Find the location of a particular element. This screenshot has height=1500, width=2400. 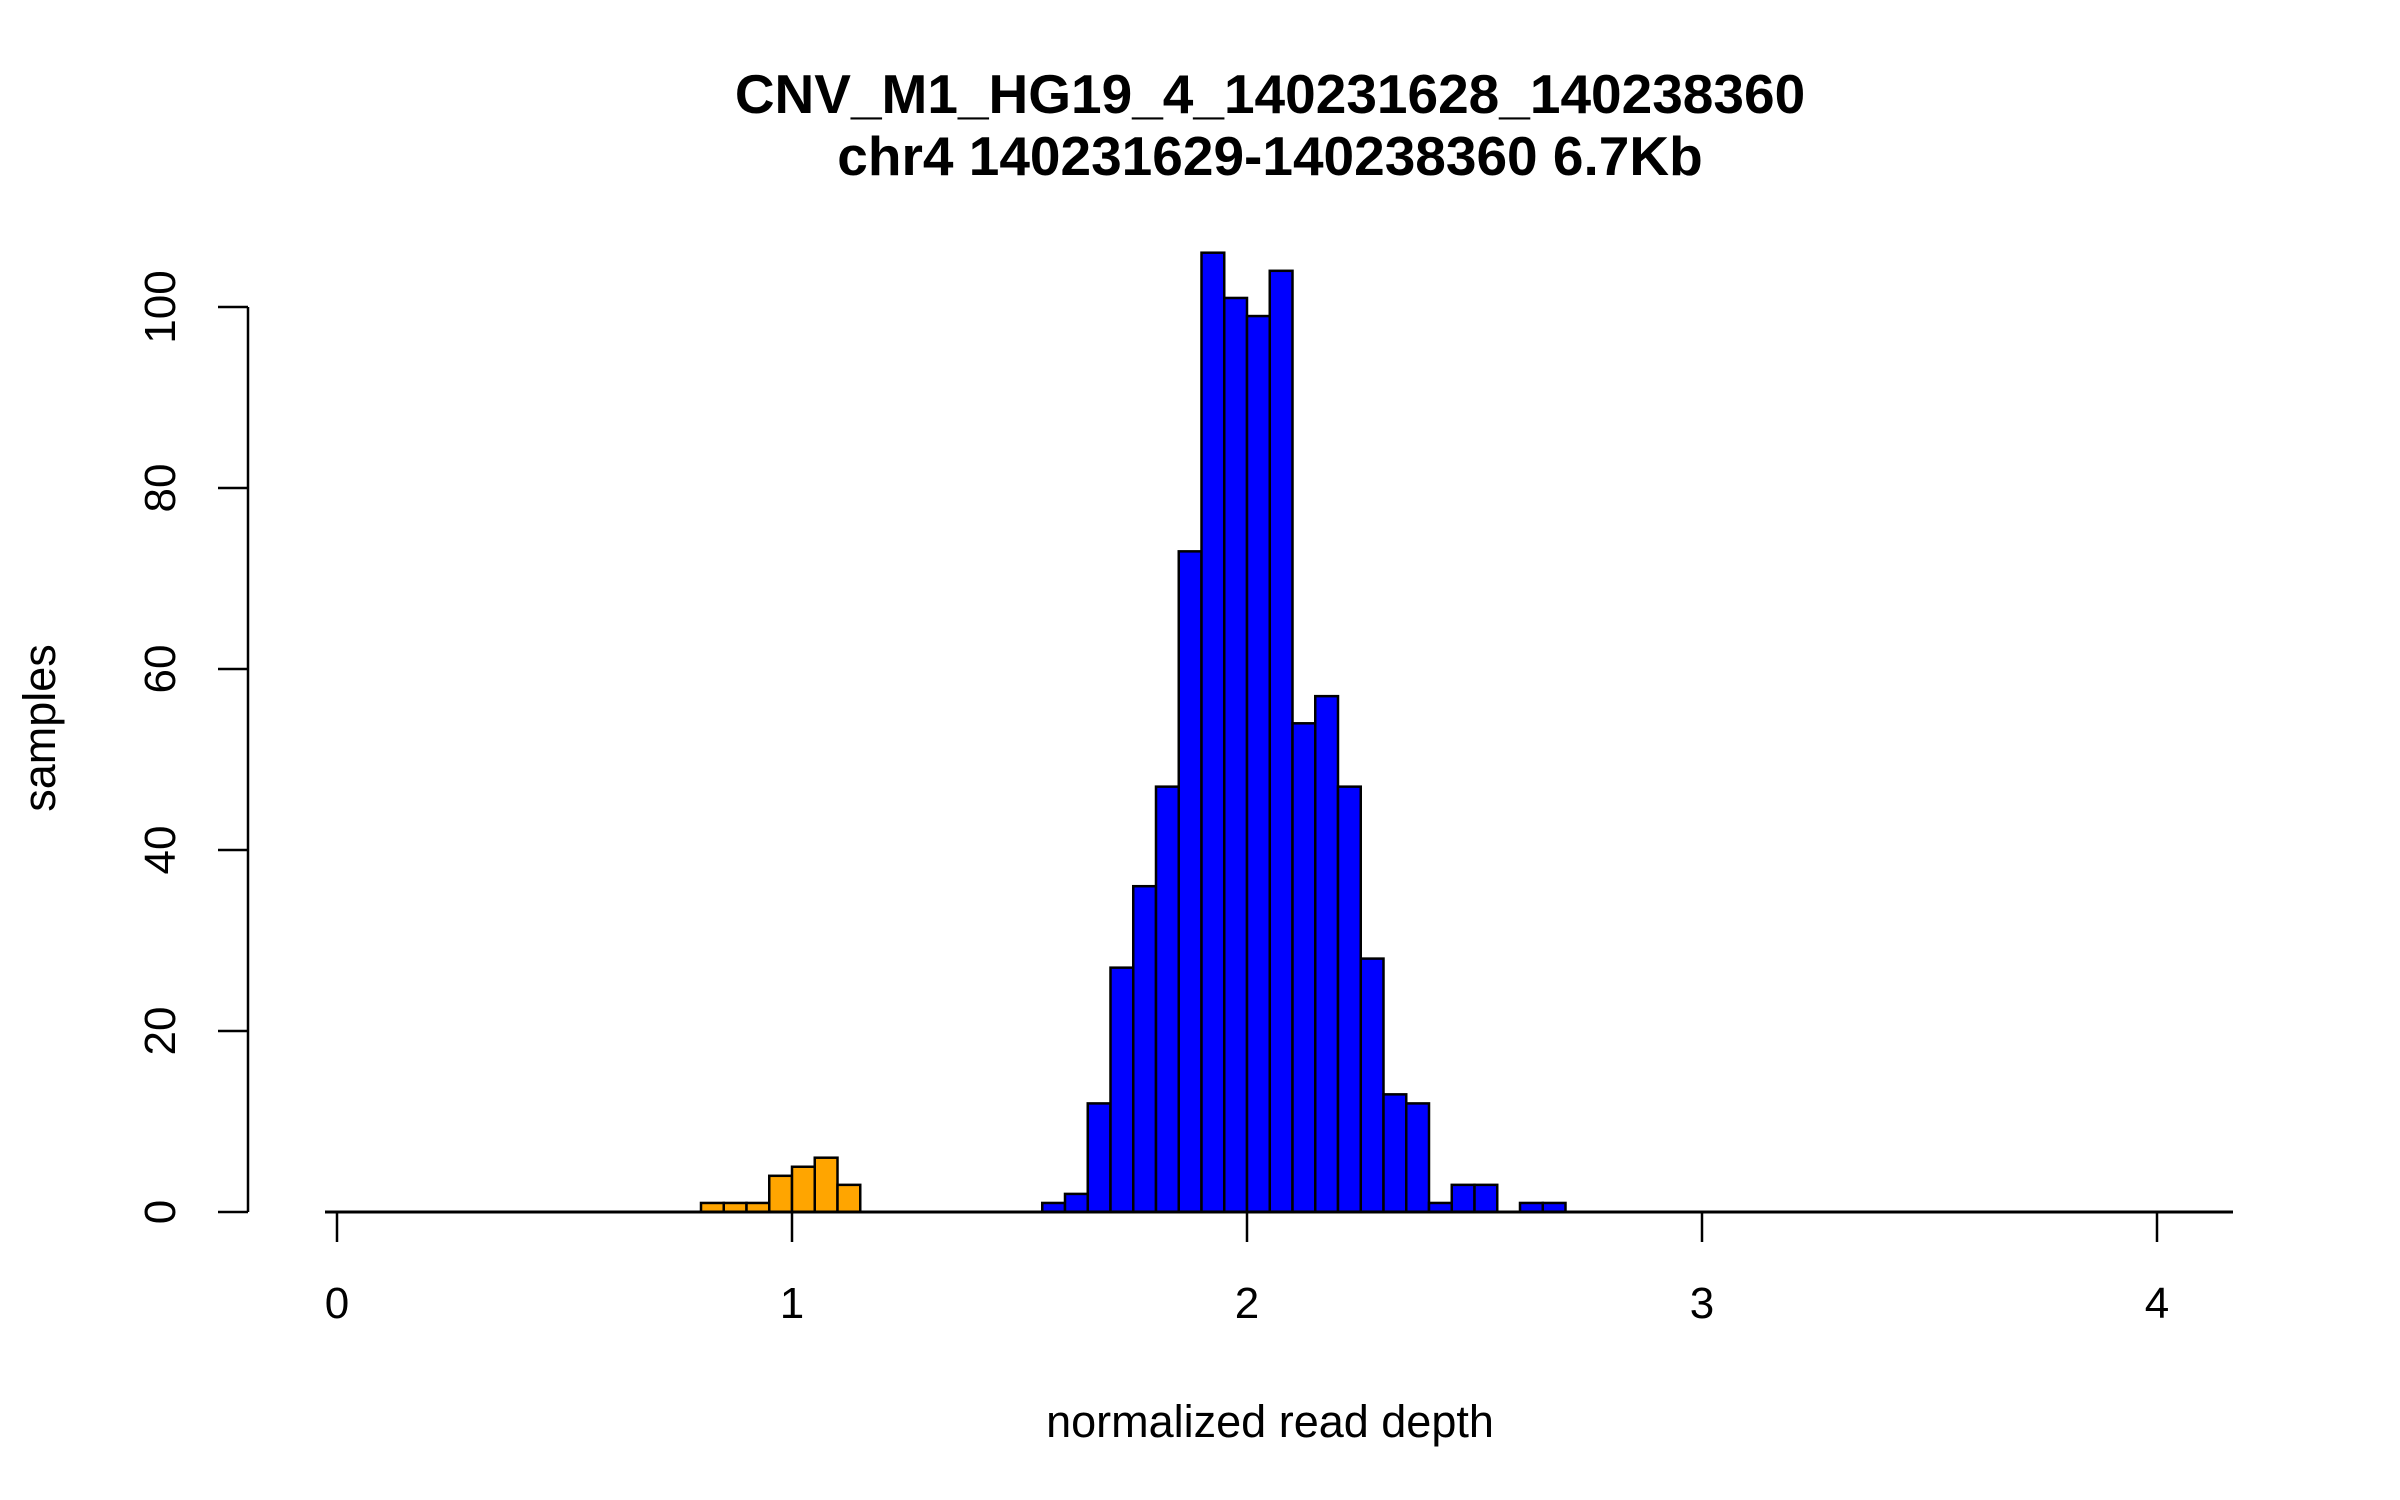

y-tick-label: 80 is located at coordinates (160, 488).